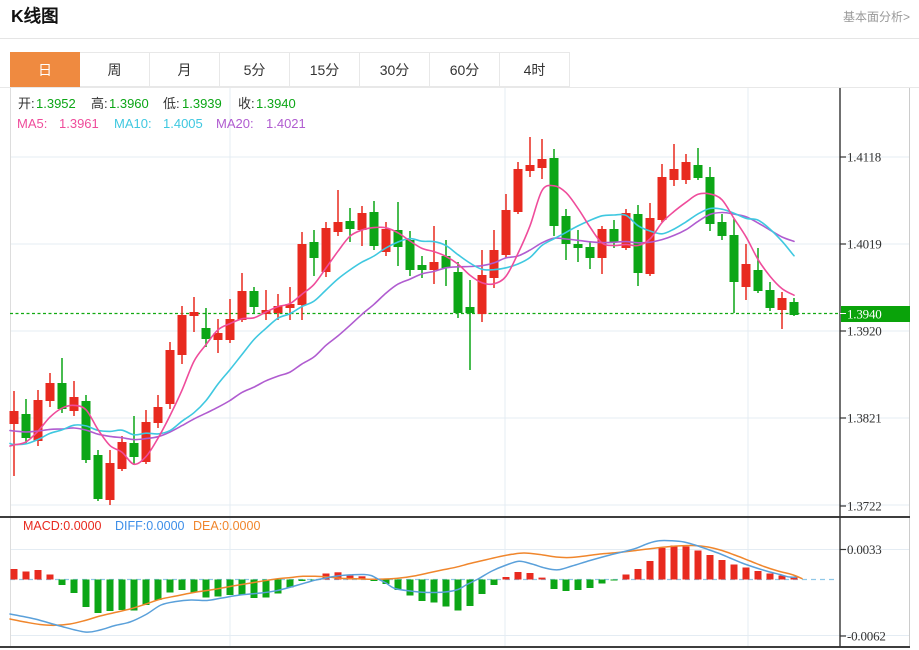  I want to click on svg-text: 收:, so click(246, 103).